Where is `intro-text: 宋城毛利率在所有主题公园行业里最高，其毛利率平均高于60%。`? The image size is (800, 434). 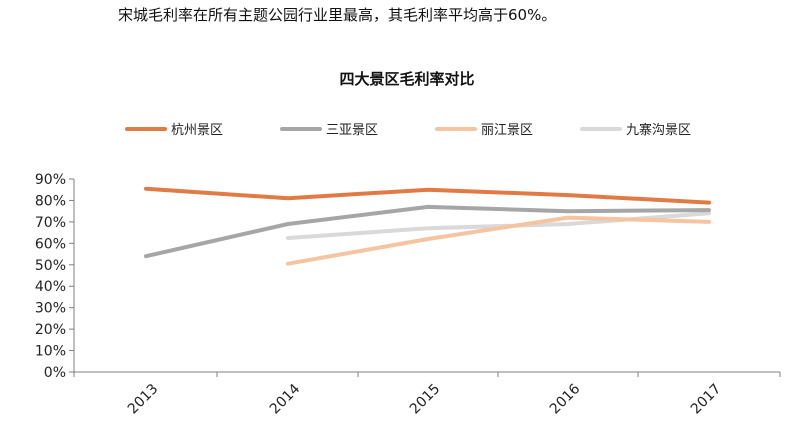 intro-text: 宋城毛利率在所有主题公园行业里最高，其毛利率平均高于60%。 is located at coordinates (337, 15).